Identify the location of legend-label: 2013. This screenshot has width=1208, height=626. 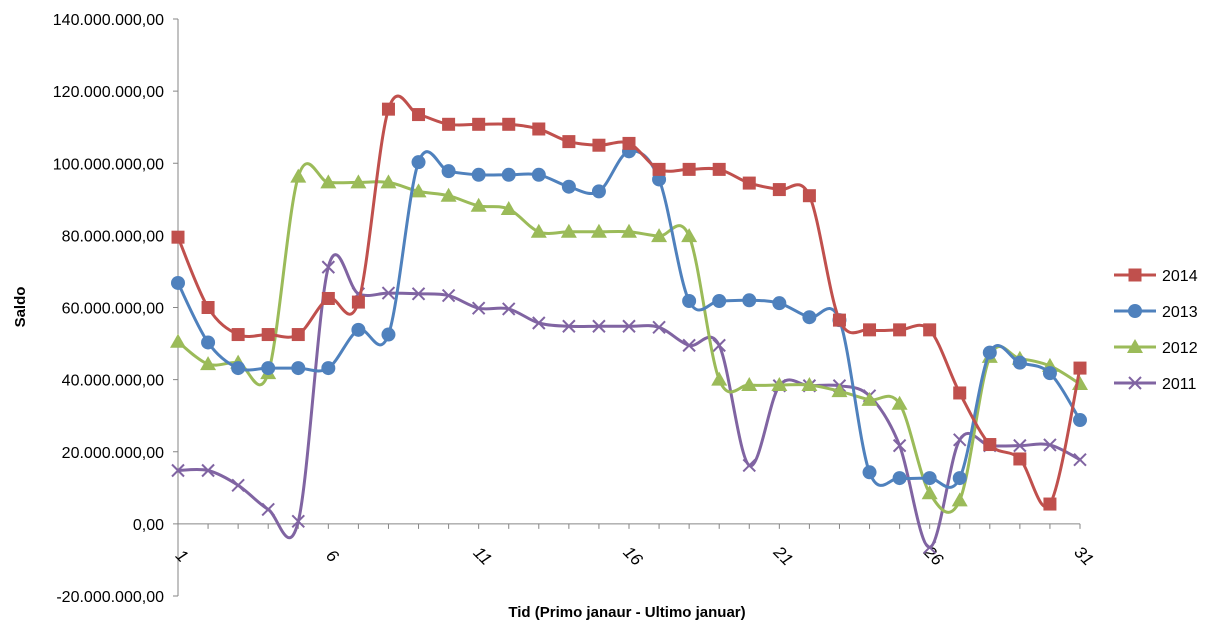
(1180, 312).